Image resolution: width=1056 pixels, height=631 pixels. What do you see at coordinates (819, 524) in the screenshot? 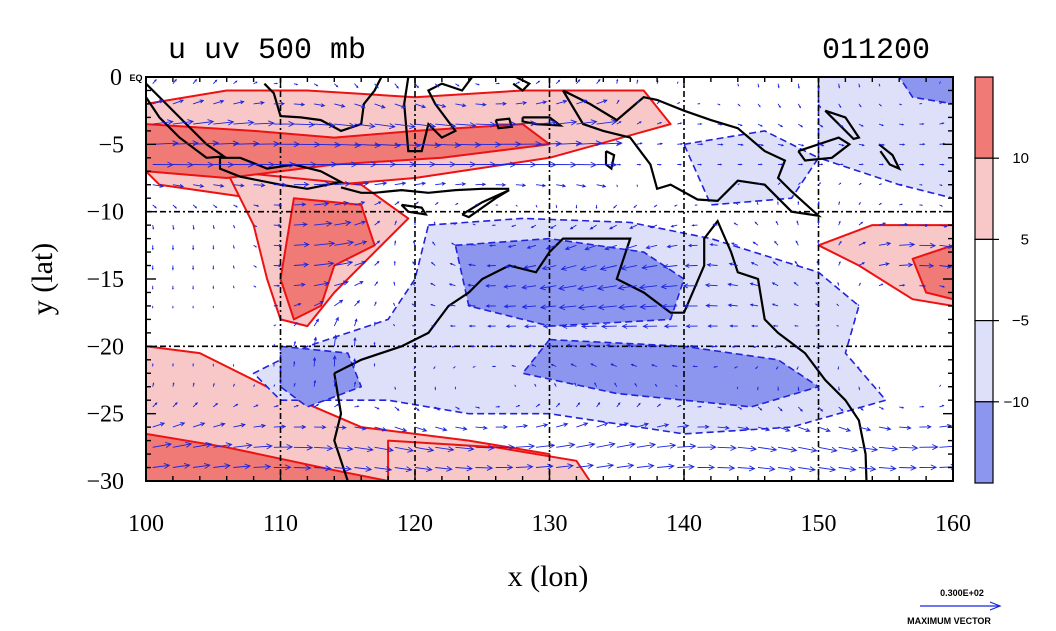
I see `x-tick-label: 150` at bounding box center [819, 524].